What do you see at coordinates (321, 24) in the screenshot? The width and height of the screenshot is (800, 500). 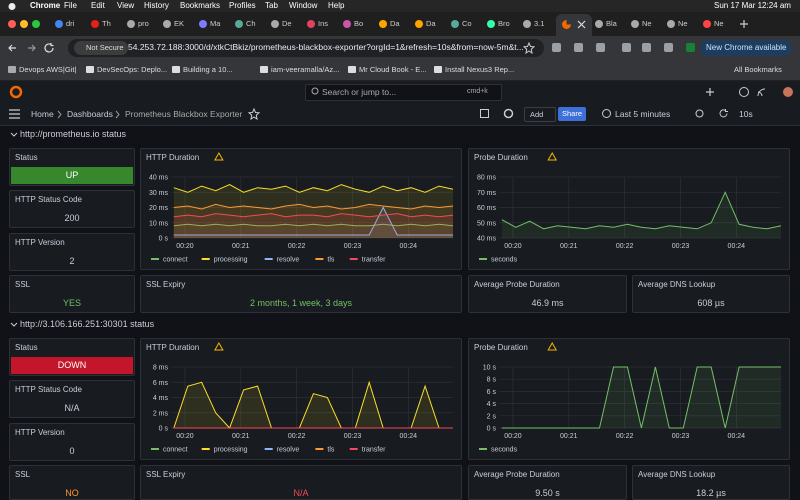 I see `tab: Ins` at bounding box center [321, 24].